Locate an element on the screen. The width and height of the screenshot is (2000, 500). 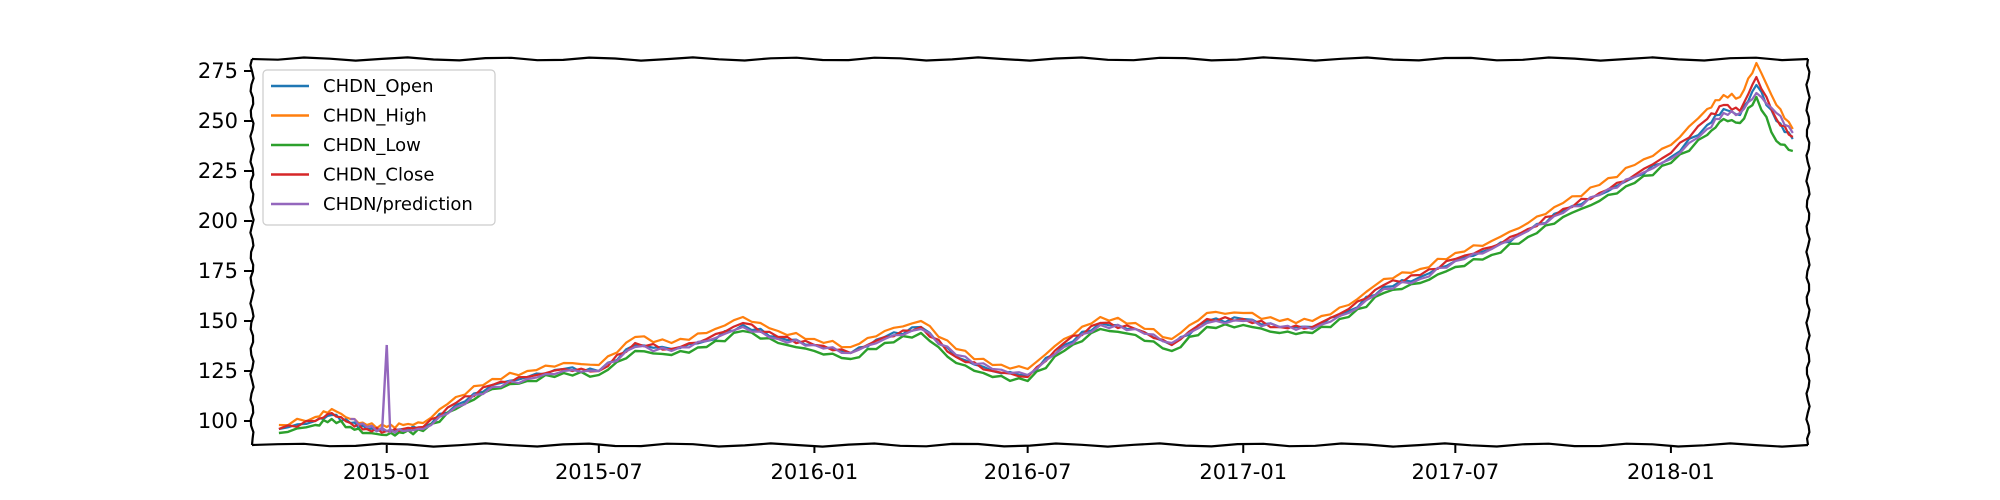
frame-bottom is located at coordinates (1030, 445).